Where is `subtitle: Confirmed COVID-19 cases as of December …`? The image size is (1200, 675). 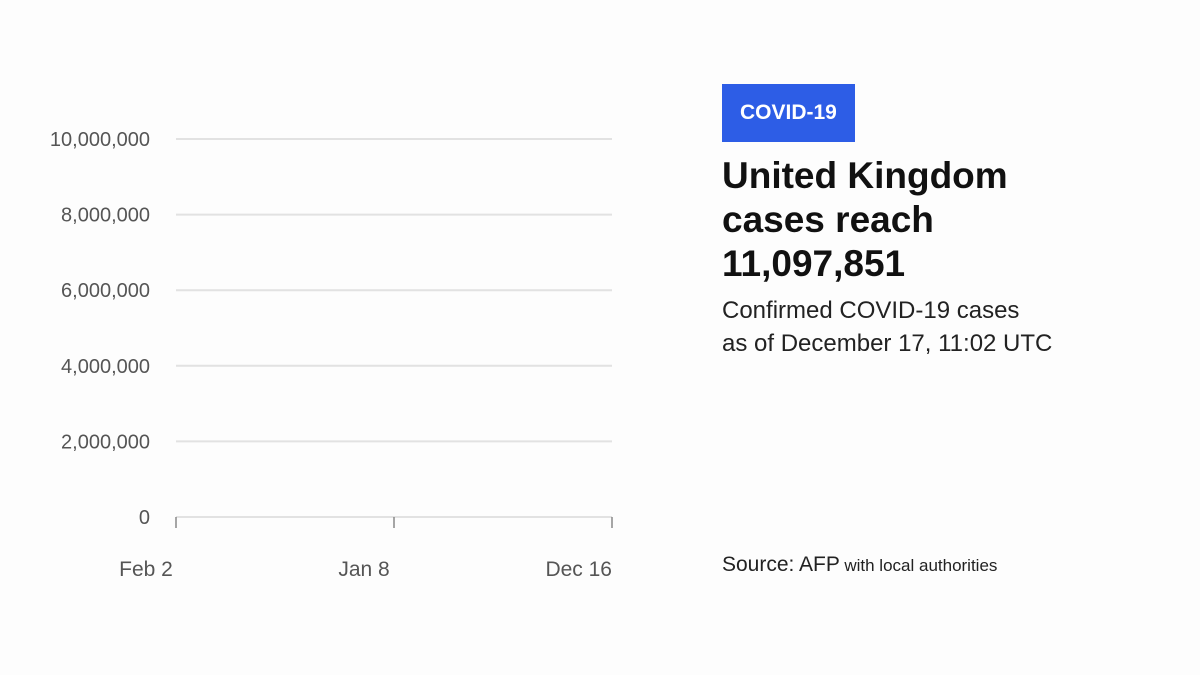 subtitle: Confirmed COVID-19 cases as of December … is located at coordinates (912, 327).